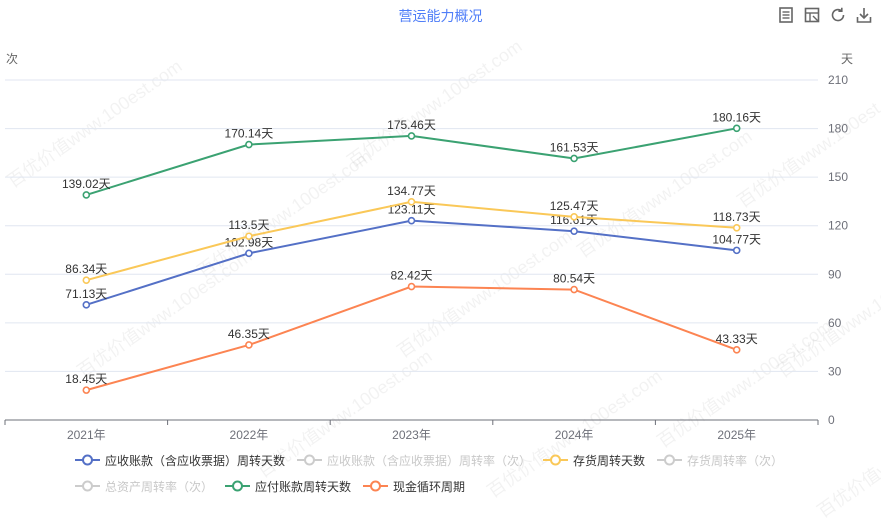 This screenshot has height=523, width=881. I want to click on legend-item: 存货周转天数, so click(594, 460).